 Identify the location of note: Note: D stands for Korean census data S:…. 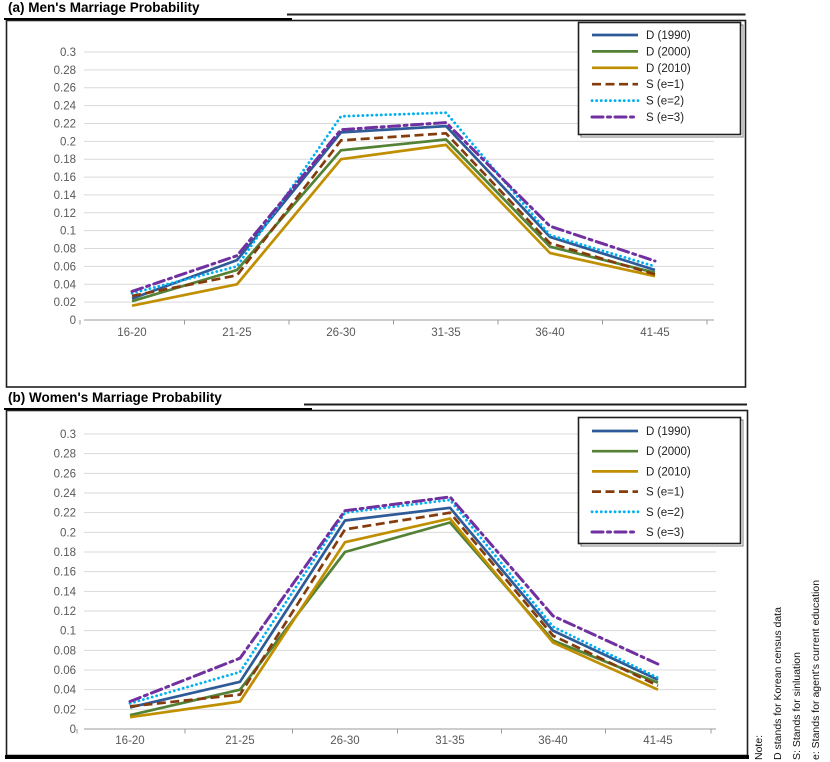
(789, 660).